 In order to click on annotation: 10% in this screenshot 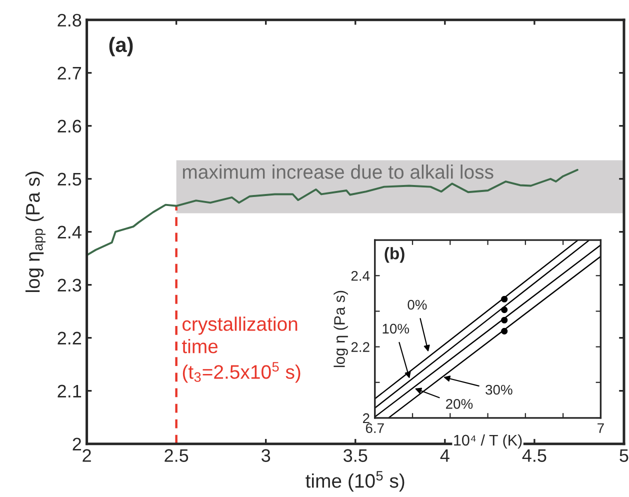, I will do `click(396, 329)`.